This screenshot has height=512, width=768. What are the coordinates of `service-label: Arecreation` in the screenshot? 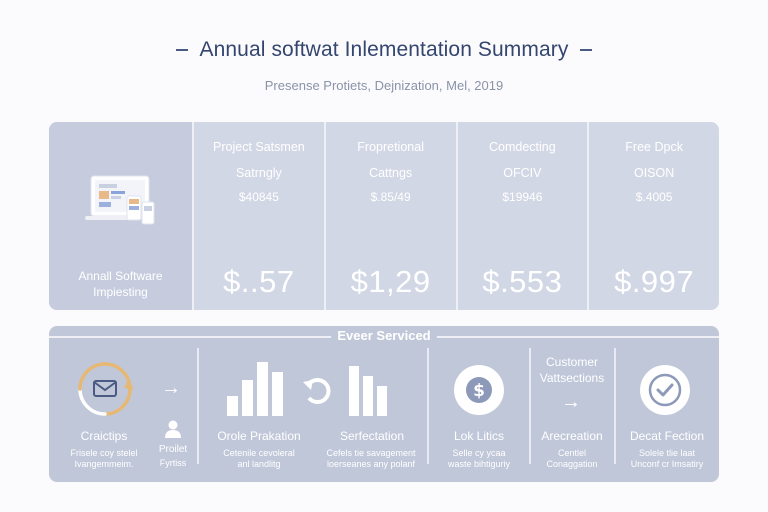 It's located at (572, 436).